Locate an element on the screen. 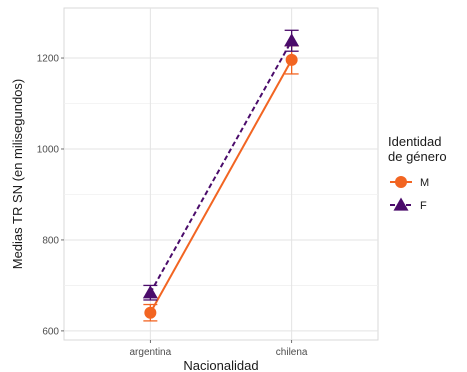  x-axis-title: Nacionalidad is located at coordinates (220, 365).